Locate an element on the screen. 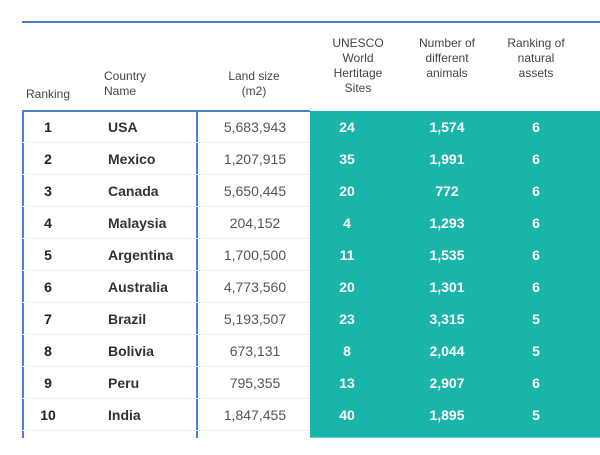  table-row: 7 Brazil 5,193,507 23 3,315 5 is located at coordinates (311, 319).